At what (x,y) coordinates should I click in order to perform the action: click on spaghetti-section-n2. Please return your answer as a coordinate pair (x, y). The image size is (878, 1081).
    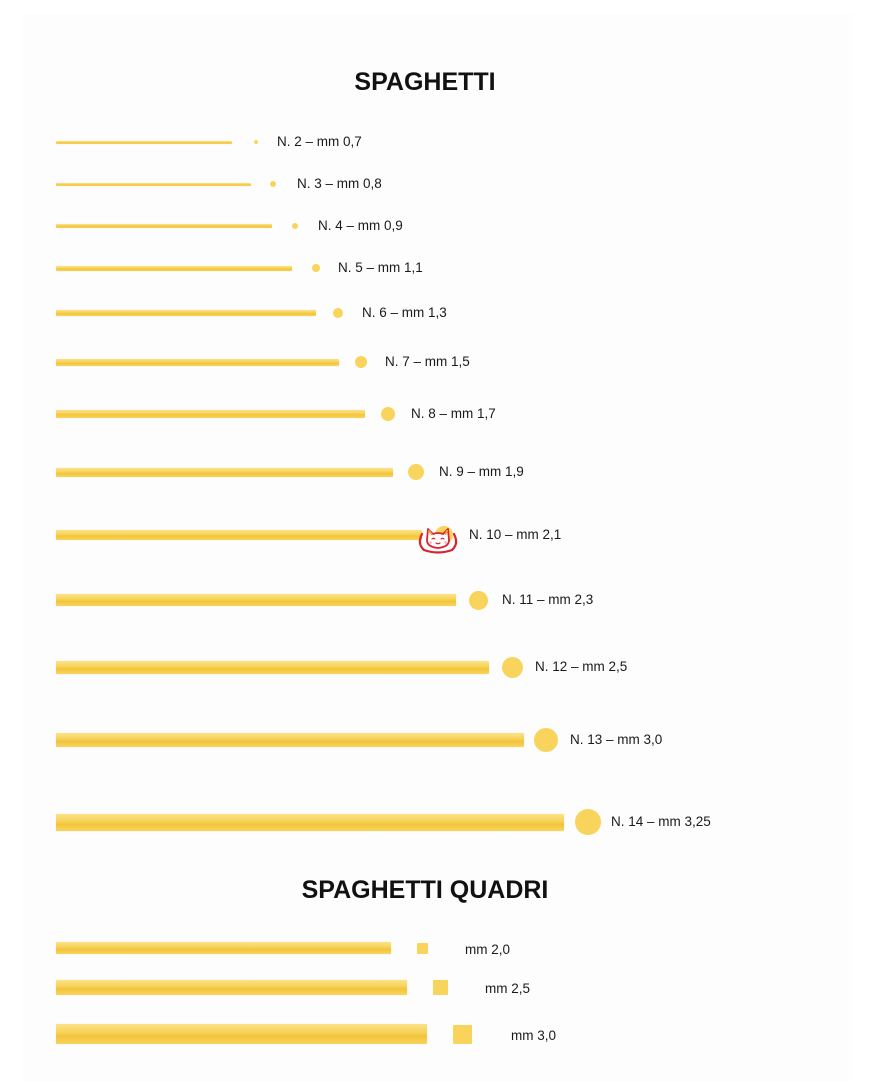
    Looking at the image, I should click on (256, 142).